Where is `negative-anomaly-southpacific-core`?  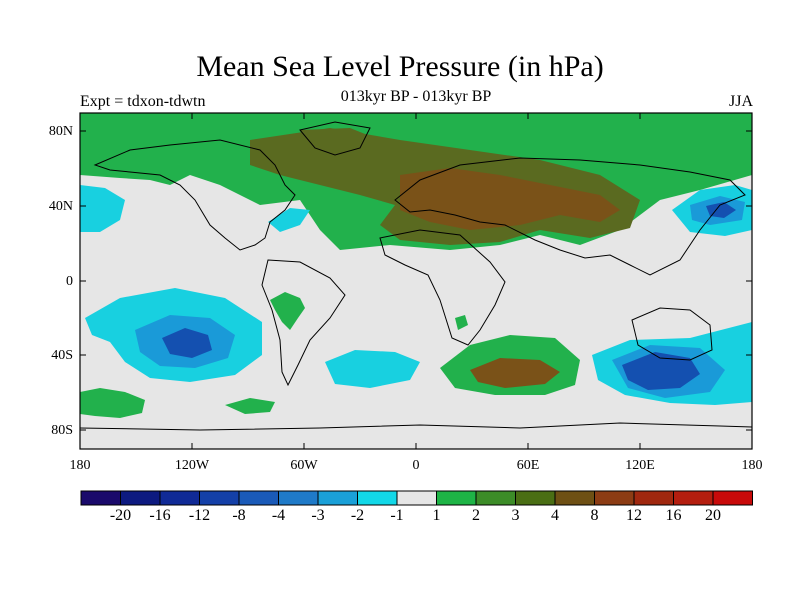
negative-anomaly-southpacific-core is located at coordinates (187, 343).